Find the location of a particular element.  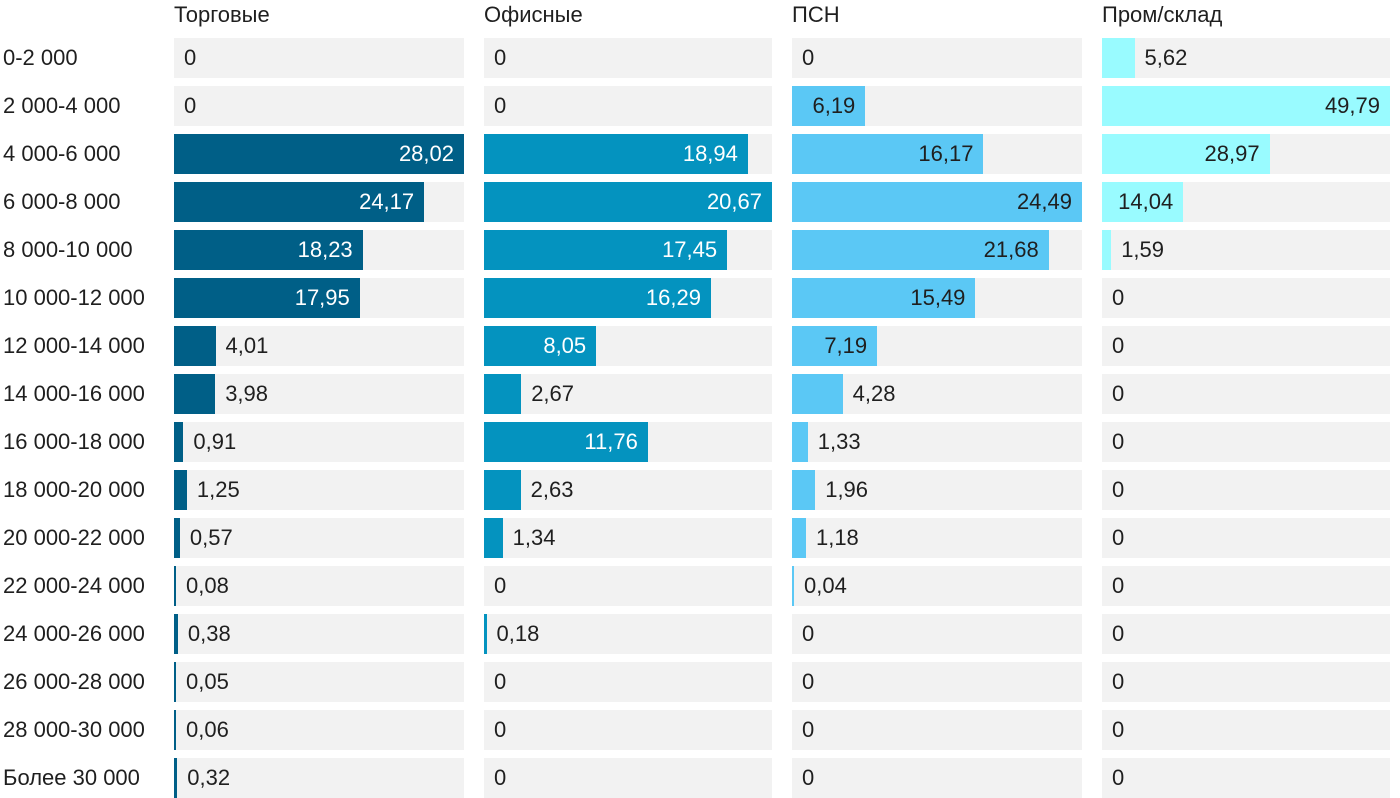

value-label: 2,67 is located at coordinates (553, 393).